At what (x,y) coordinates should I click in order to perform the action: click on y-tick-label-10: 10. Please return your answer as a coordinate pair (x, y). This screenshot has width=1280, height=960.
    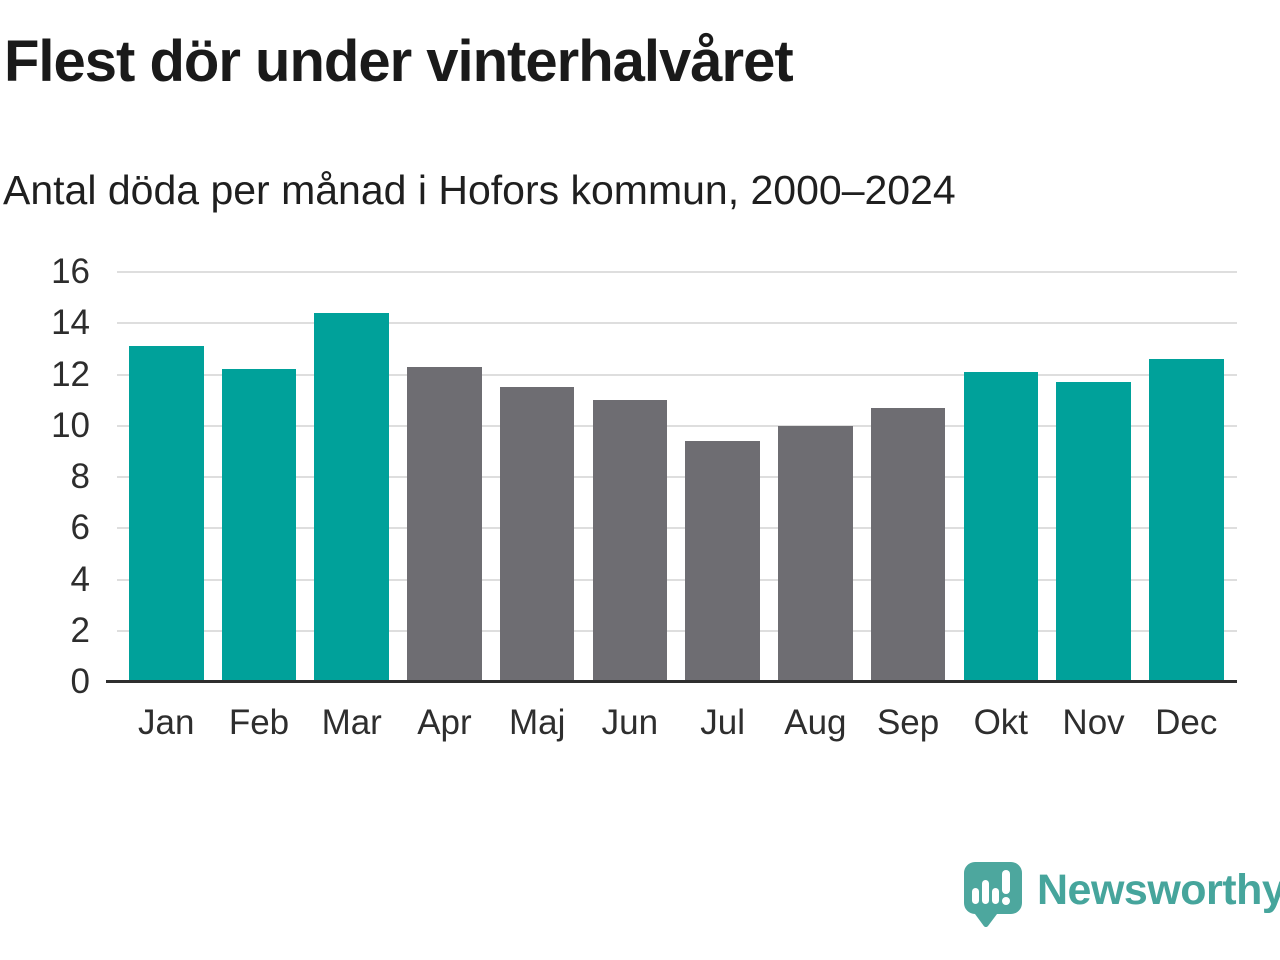
    Looking at the image, I should click on (70, 425).